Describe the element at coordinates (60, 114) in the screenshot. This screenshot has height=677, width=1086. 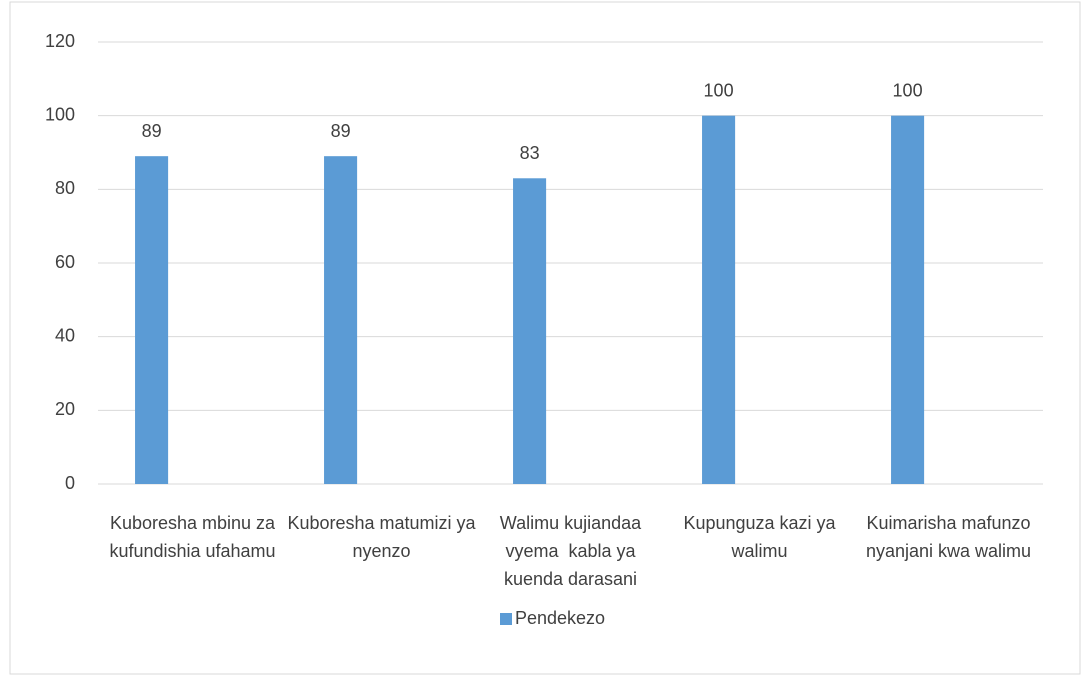
I see `y-tick-label: 100` at that location.